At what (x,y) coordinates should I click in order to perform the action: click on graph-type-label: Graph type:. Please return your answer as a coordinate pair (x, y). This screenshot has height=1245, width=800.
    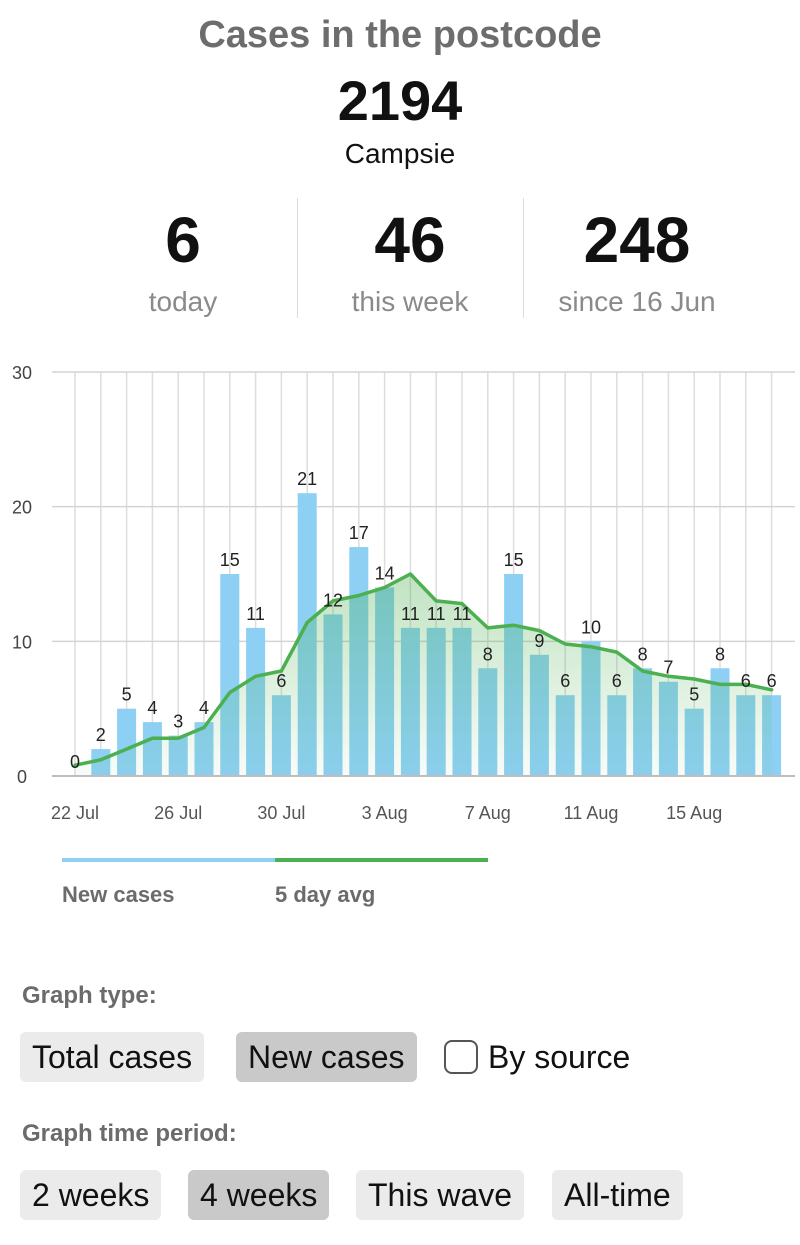
    Looking at the image, I should click on (89, 995).